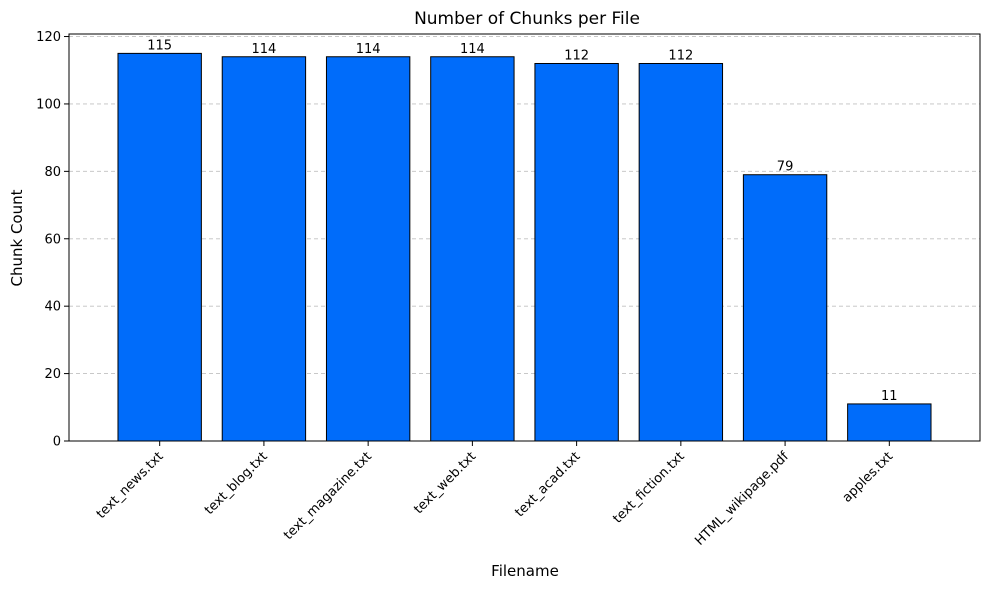  What do you see at coordinates (742, 499) in the screenshot?
I see `x-tick-label: HTML_wikipage.pdf` at bounding box center [742, 499].